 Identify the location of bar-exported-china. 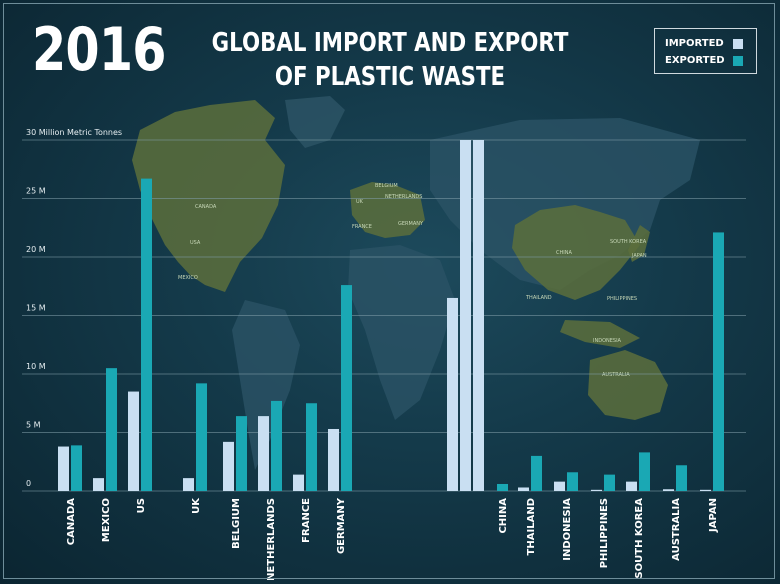
(502, 487).